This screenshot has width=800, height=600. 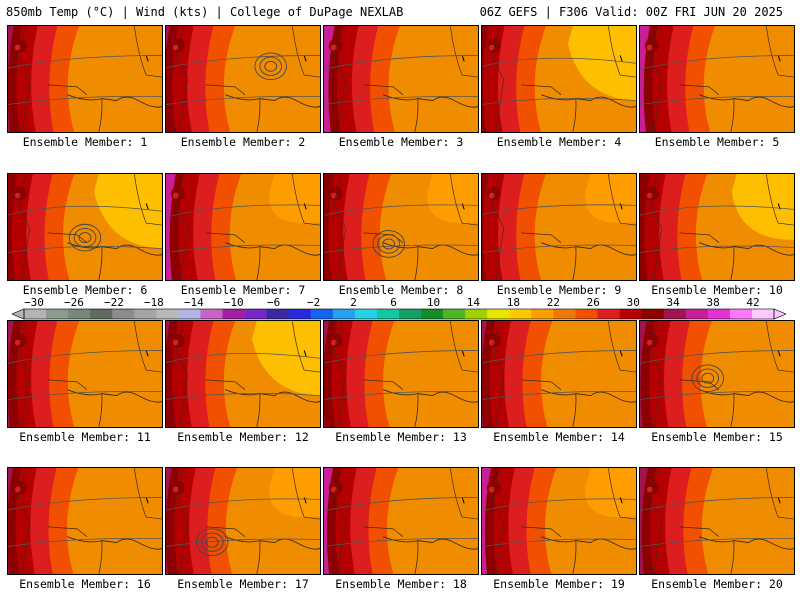 I want to click on ensemble-member-label: Ensemble Member: 8, so click(x=401, y=290).